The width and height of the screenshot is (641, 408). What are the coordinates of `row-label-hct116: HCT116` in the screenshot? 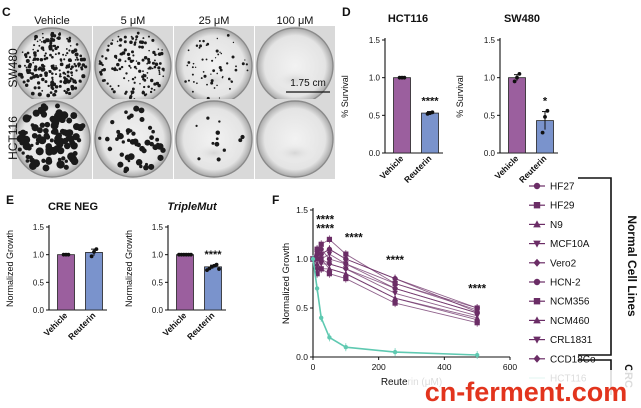 It's located at (13, 138).